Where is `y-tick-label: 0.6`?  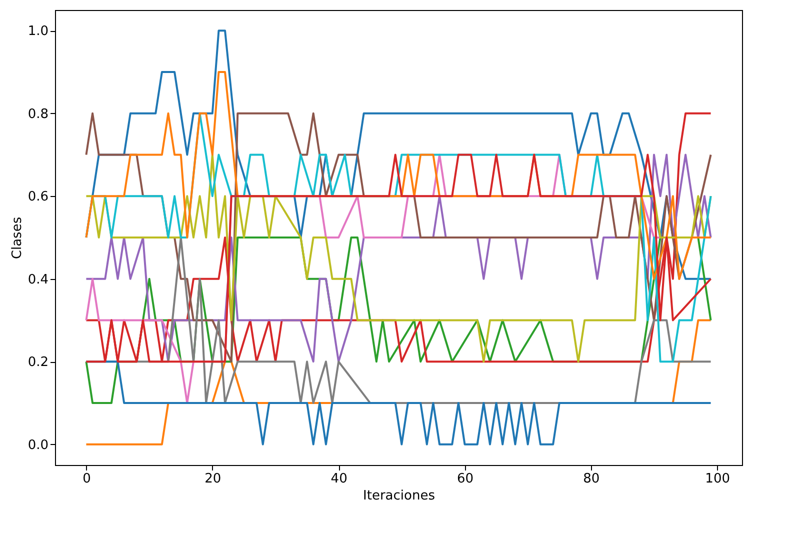 y-tick-label: 0.6 is located at coordinates (38, 197).